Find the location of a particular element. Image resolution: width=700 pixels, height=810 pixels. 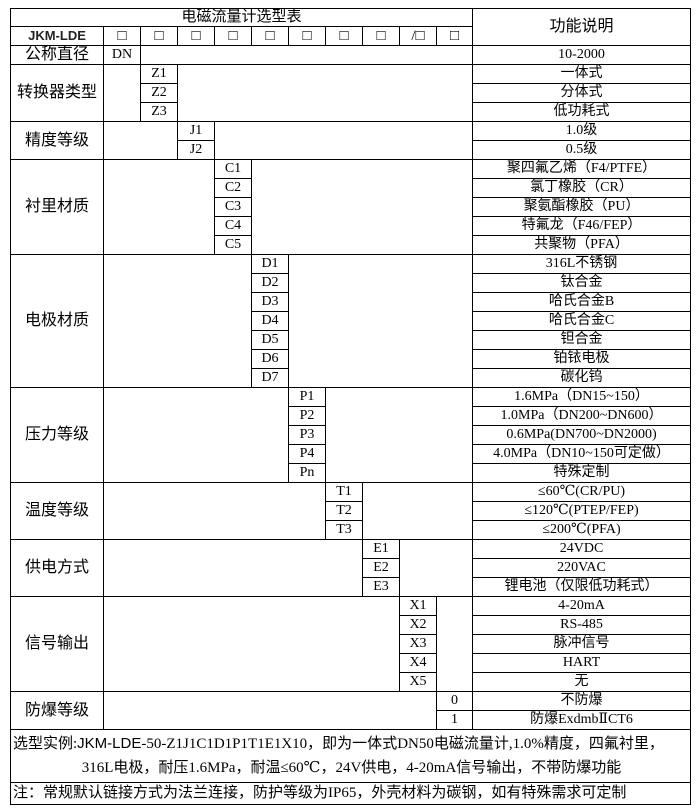

option-description: 316L不锈钢 is located at coordinates (582, 264).